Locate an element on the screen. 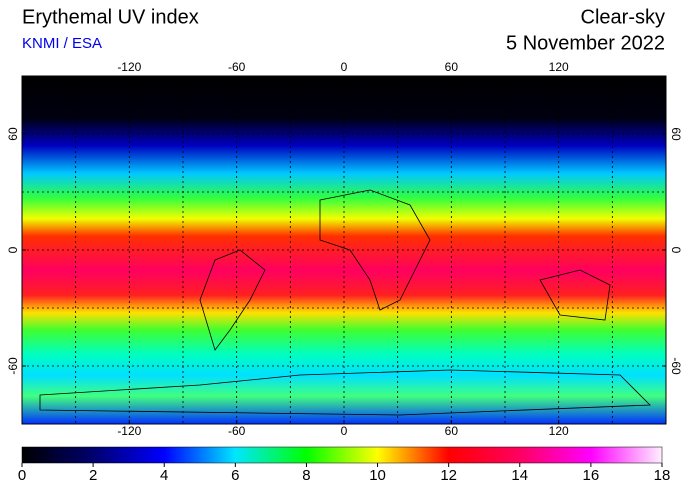 The width and height of the screenshot is (688, 490). colorbar-tick-label: 2 is located at coordinates (93, 475).